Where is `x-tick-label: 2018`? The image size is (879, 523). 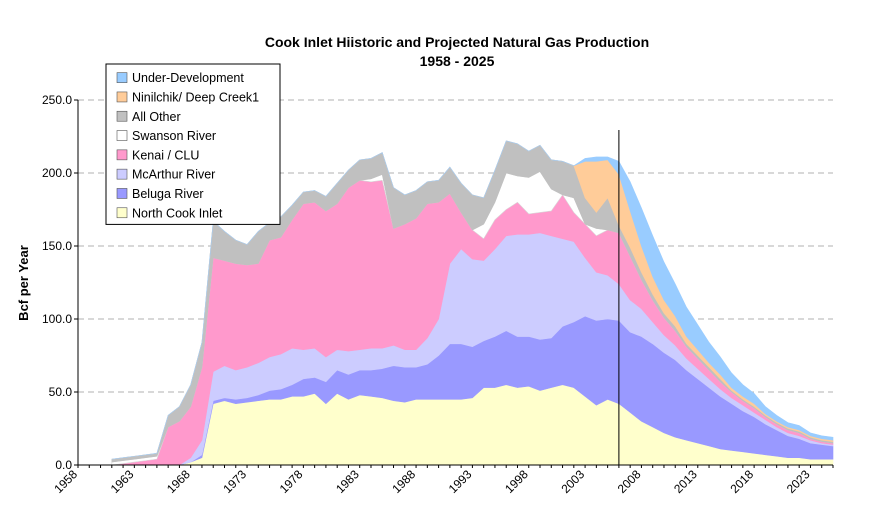 x-tick-label: 2018 is located at coordinates (741, 481).